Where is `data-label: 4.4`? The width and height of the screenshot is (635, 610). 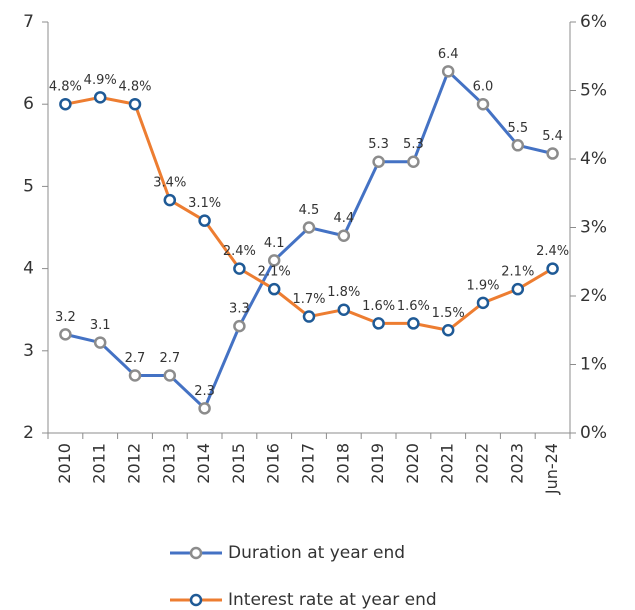 data-label: 4.4 is located at coordinates (343, 218).